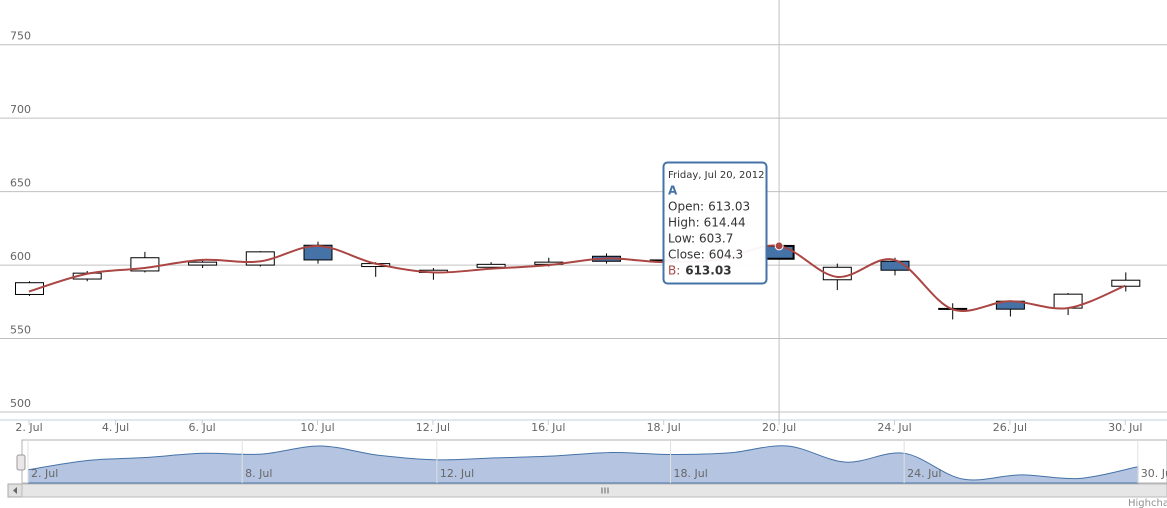 This screenshot has width=1167, height=508. Describe the element at coordinates (672, 271) in the screenshot. I see `tooltip-series-name: B` at that location.